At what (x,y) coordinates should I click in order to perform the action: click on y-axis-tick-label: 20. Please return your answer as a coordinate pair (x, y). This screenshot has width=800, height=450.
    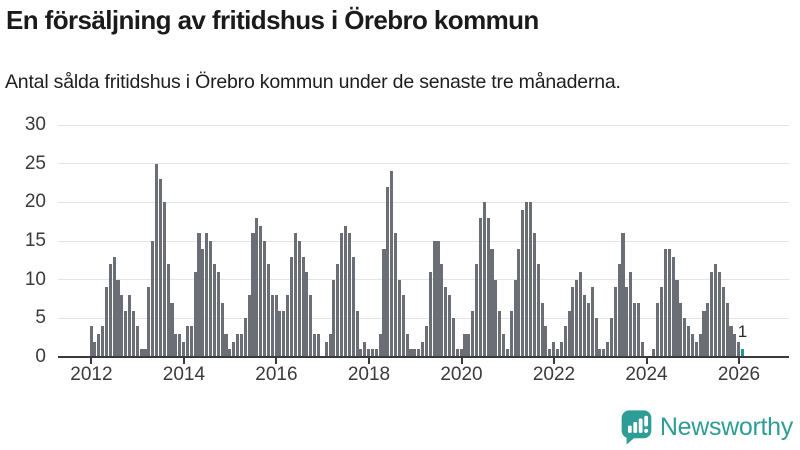
    Looking at the image, I should click on (35, 202).